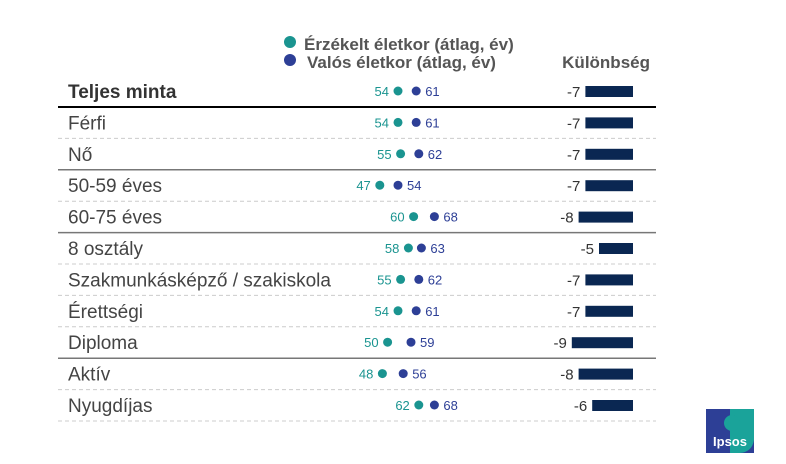 This screenshot has width=786, height=464. I want to click on value-actual: 59, so click(427, 342).